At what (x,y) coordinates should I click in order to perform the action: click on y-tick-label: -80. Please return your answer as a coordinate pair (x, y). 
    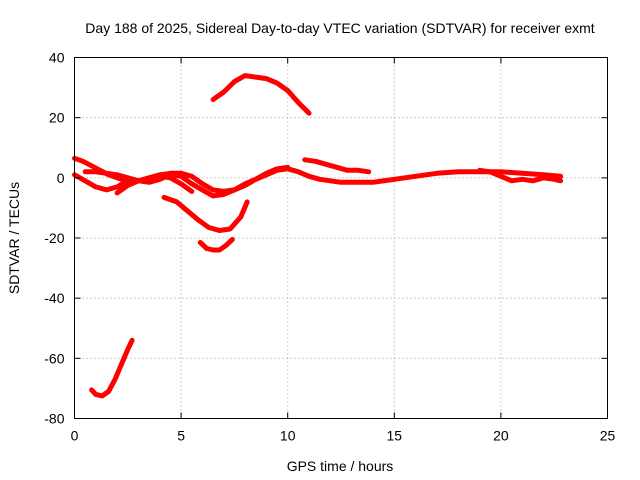
    Looking at the image, I should click on (54, 419).